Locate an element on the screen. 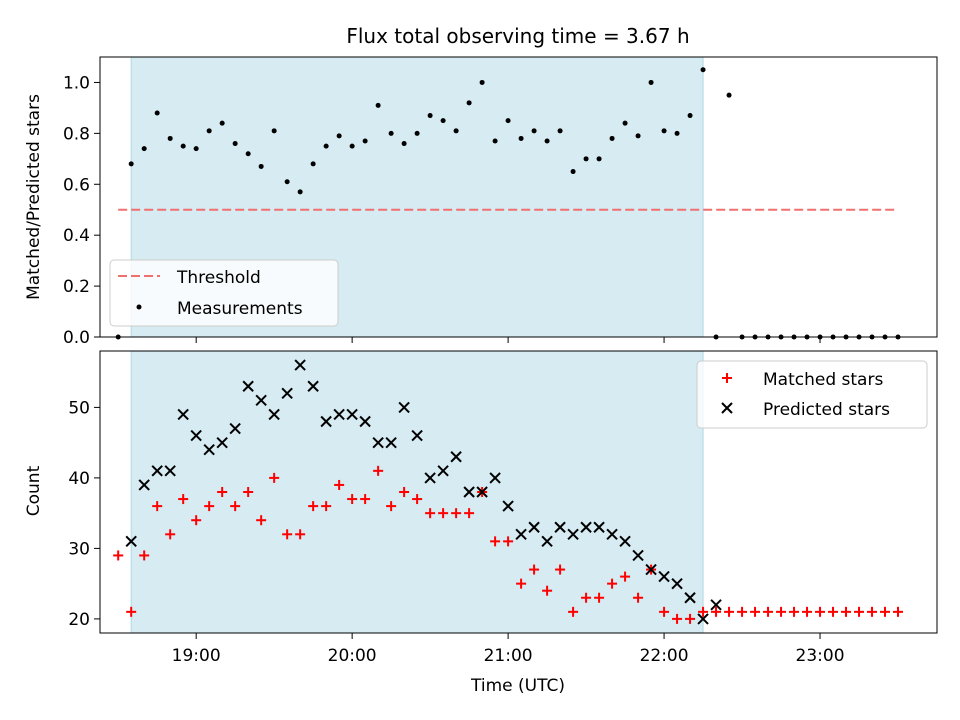  bottom-y-tick-label: 30 is located at coordinates (79, 549).